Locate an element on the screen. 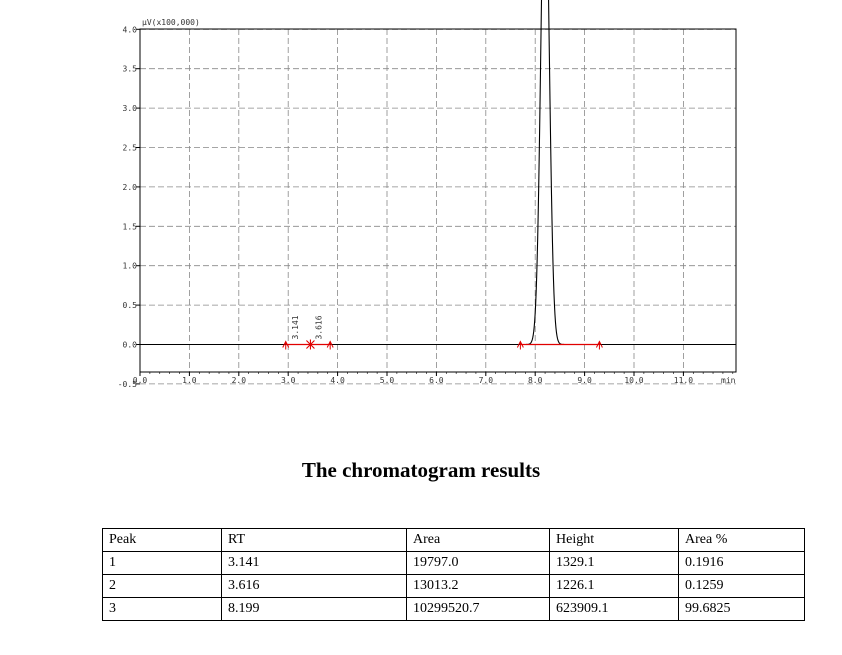  col-header-height: Height is located at coordinates (614, 540).